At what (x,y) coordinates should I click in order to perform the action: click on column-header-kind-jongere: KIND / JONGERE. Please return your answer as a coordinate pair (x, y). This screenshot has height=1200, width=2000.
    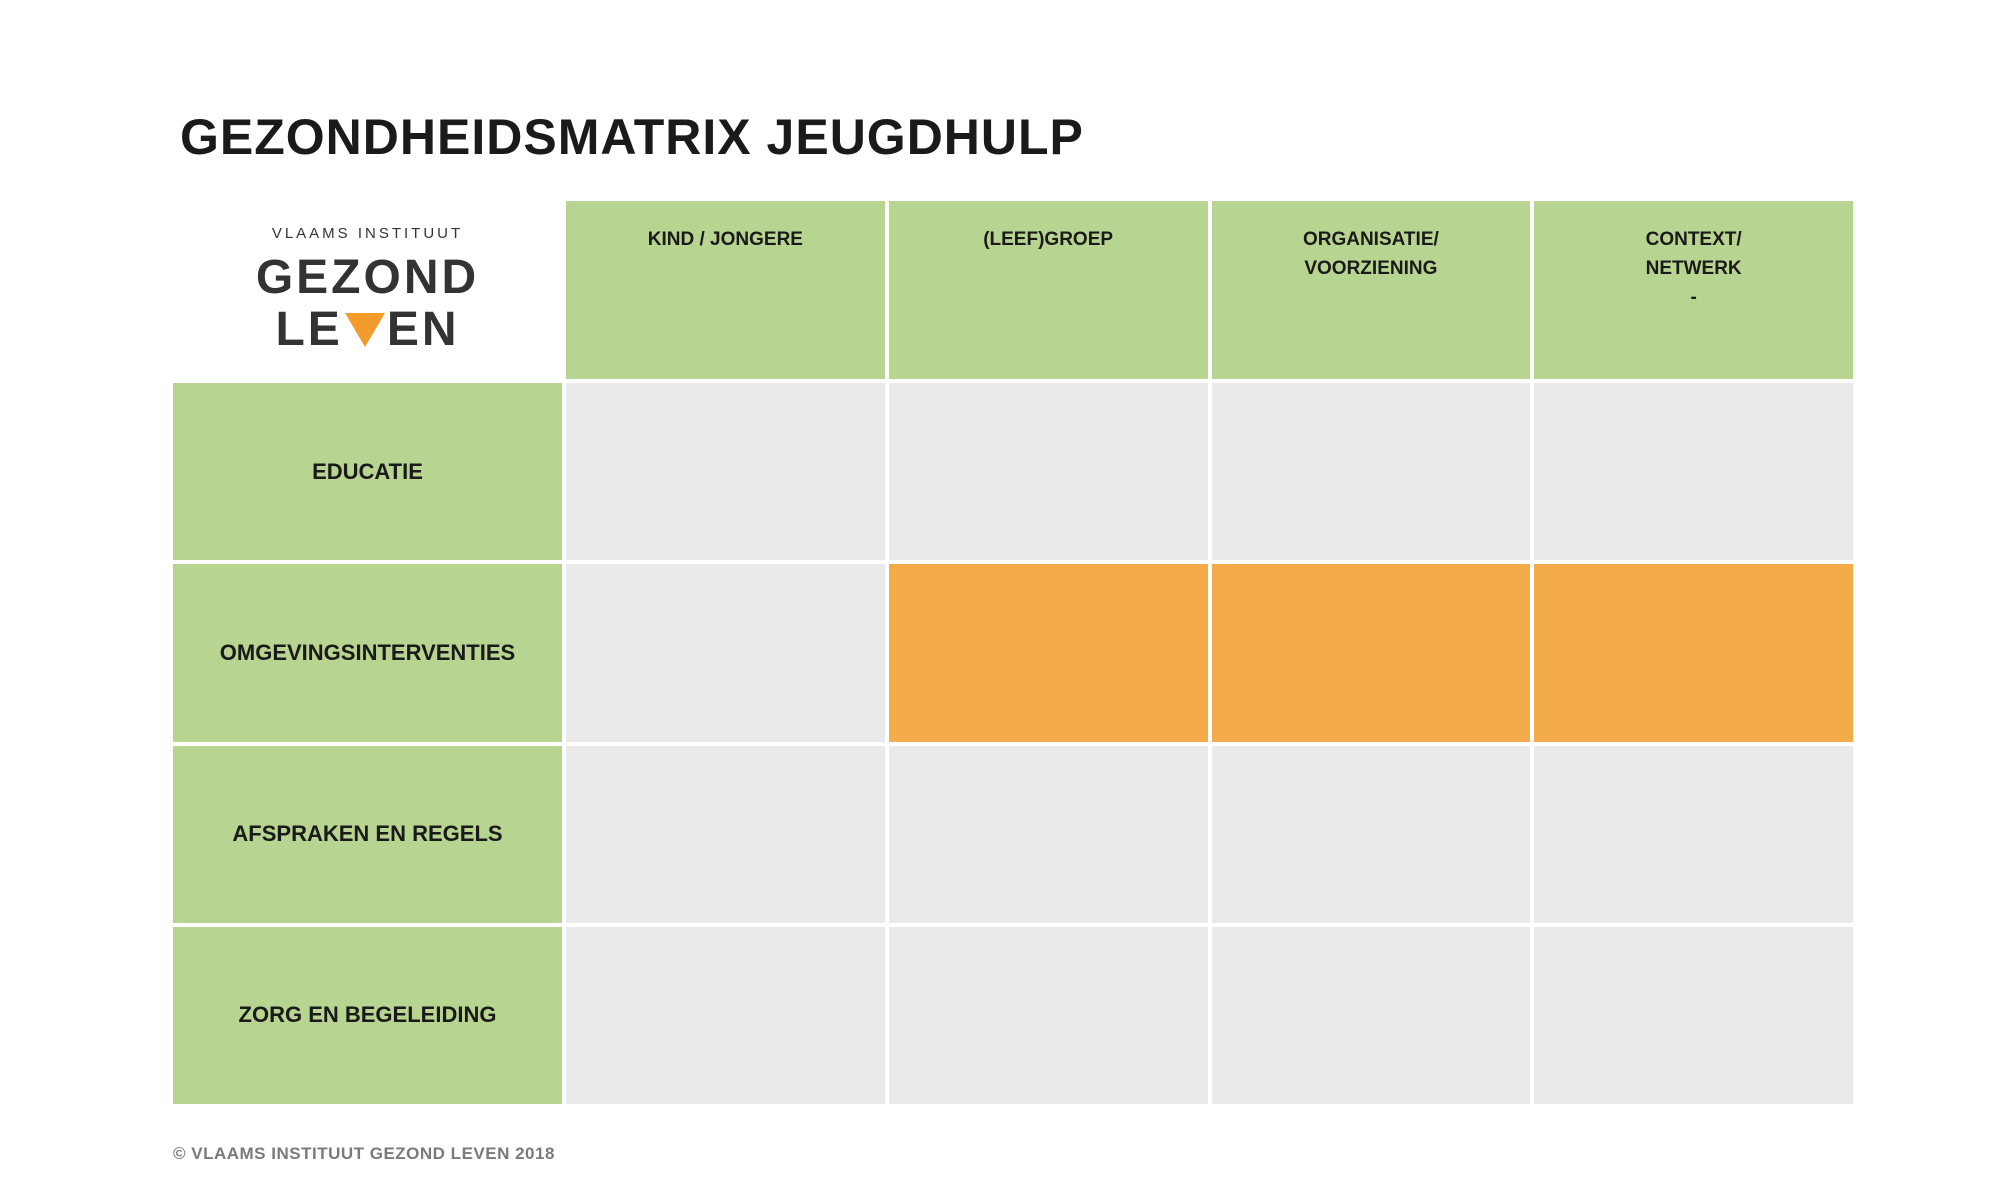
    Looking at the image, I should click on (725, 290).